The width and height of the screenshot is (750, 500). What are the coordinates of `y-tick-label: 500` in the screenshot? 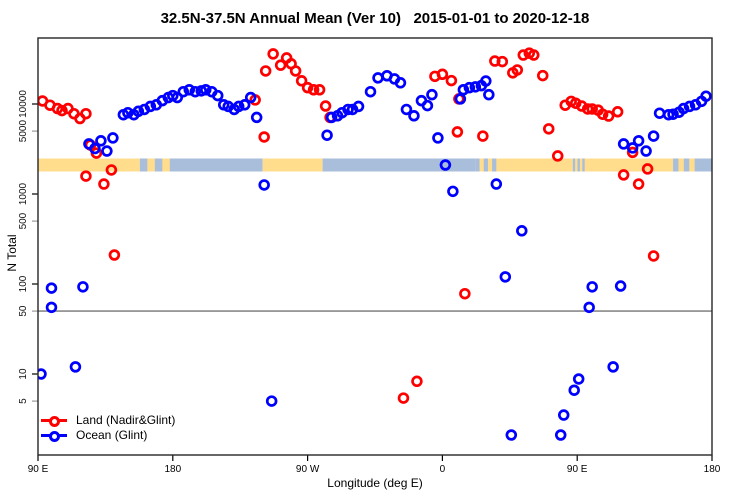 It's located at (23, 220).